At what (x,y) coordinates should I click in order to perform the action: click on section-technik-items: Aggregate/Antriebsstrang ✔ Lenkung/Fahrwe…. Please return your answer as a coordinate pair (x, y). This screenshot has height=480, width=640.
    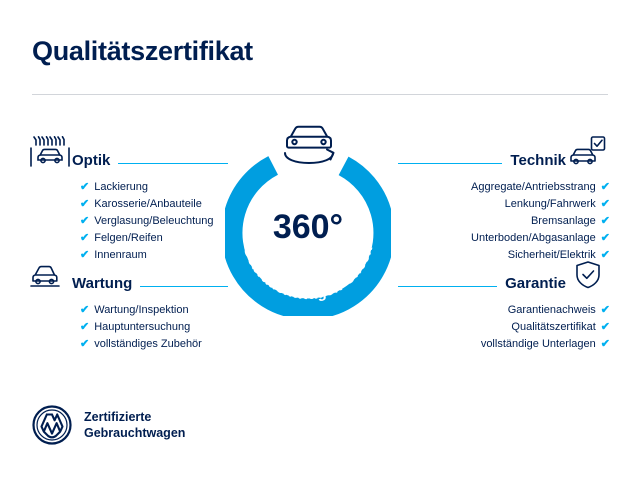
    Looking at the image, I should click on (504, 221).